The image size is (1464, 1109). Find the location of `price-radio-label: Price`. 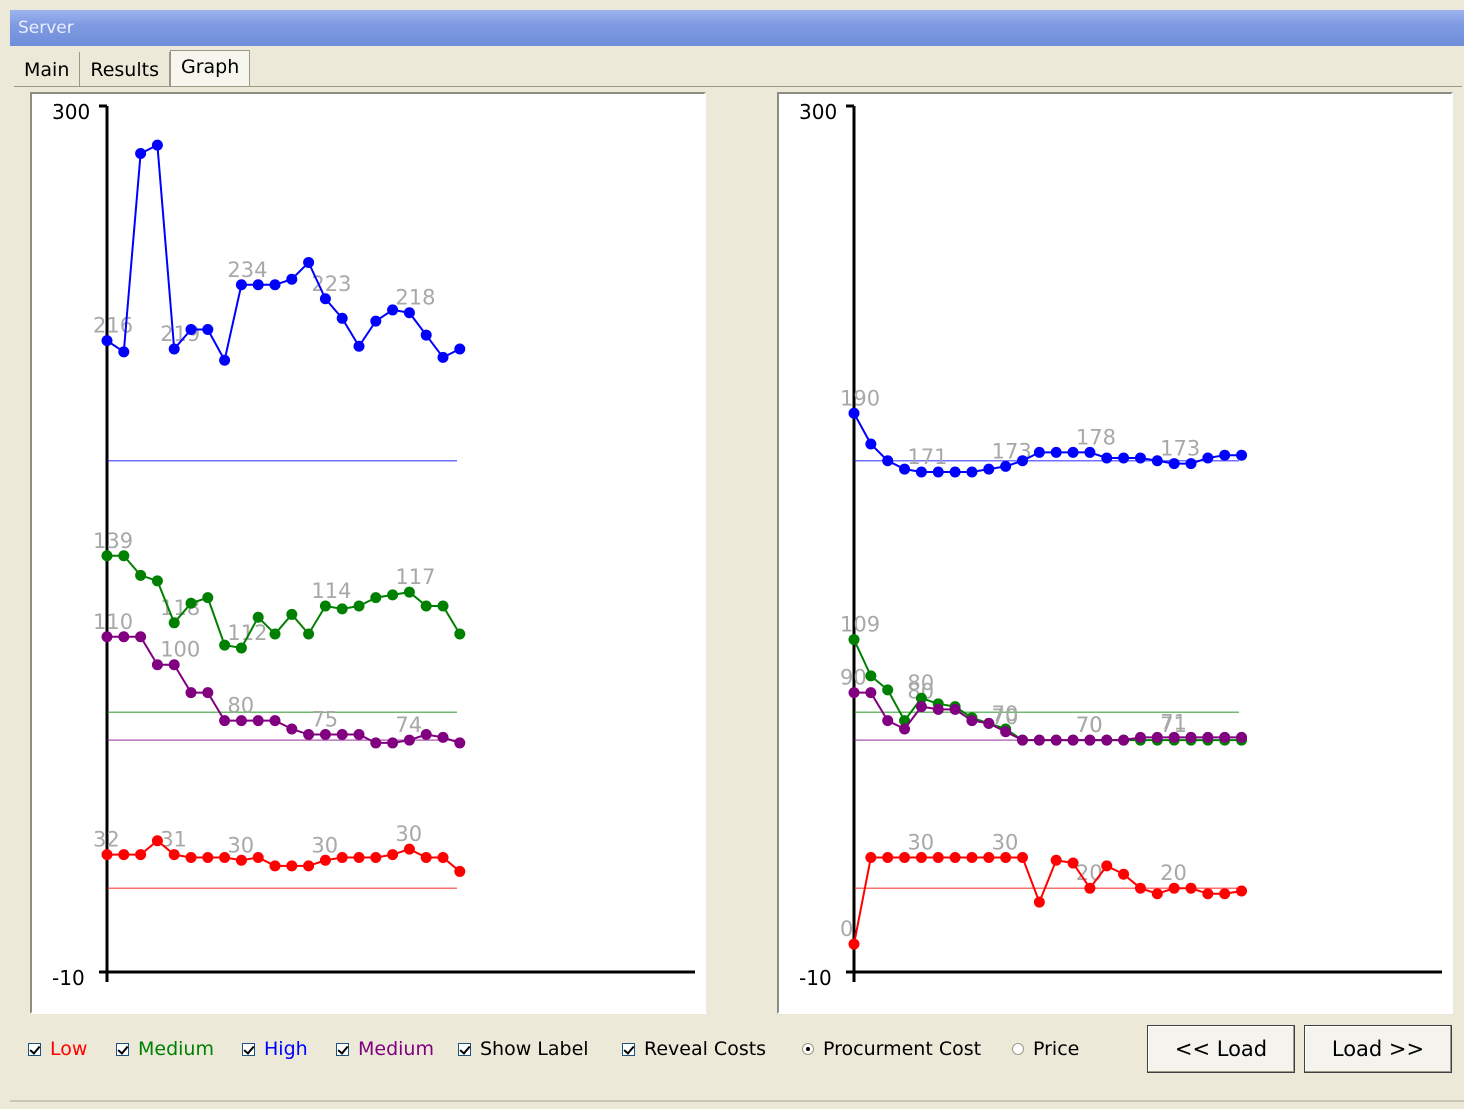

price-radio-label: Price is located at coordinates (1056, 1049).